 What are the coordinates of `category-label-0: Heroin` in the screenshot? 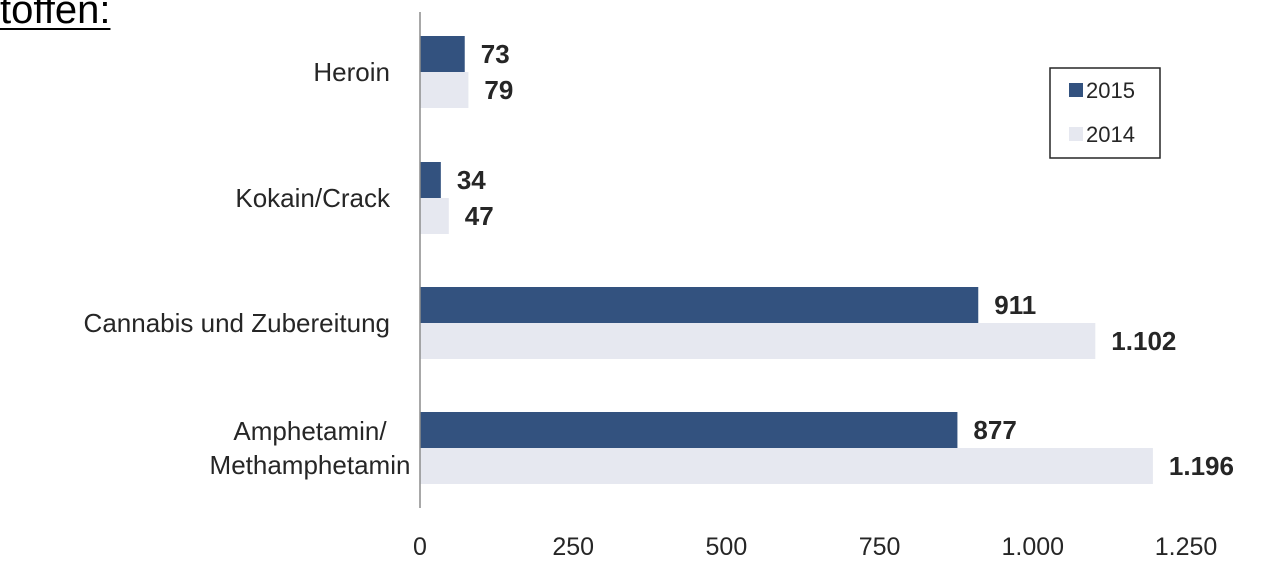 It's located at (351, 72).